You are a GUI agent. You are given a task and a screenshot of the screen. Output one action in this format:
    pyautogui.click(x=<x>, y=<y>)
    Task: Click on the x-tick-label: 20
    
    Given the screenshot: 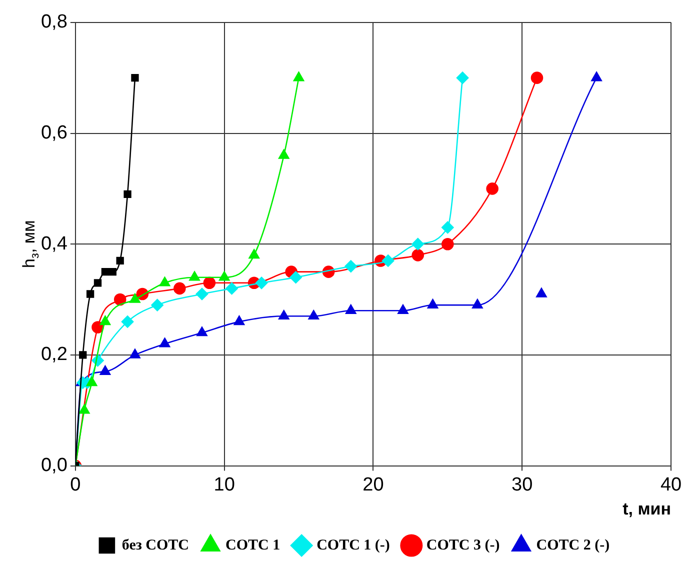 What is the action you would take?
    pyautogui.click(x=373, y=485)
    